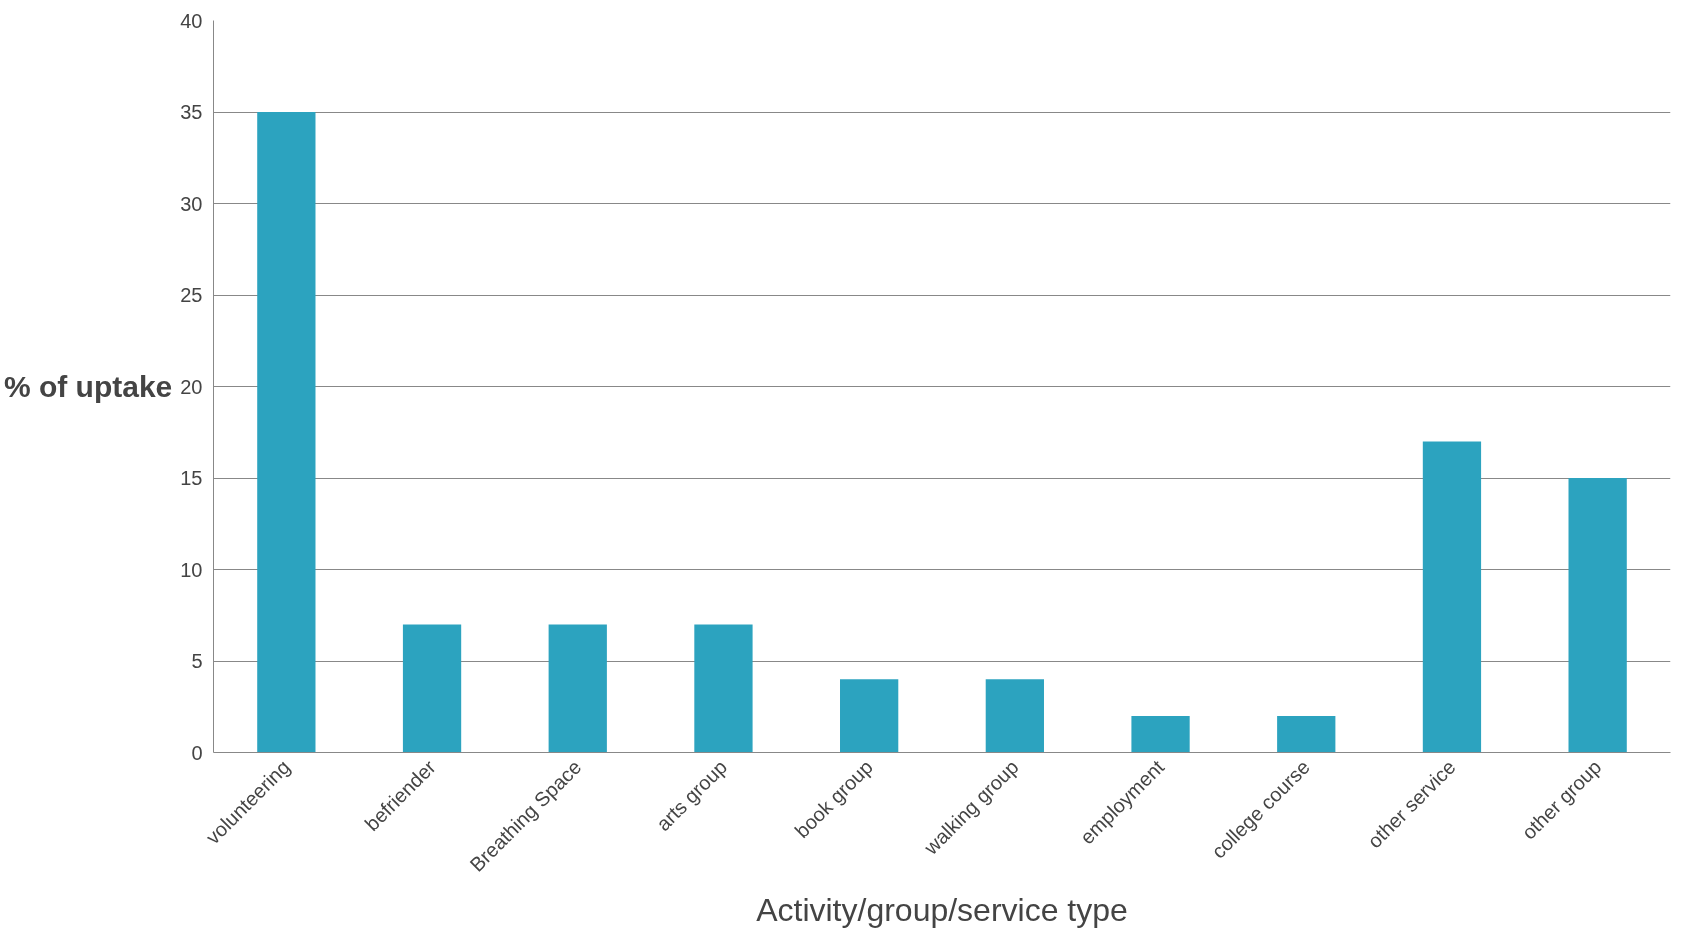 The width and height of the screenshot is (1690, 939). Describe the element at coordinates (191, 112) in the screenshot. I see `y-tick-label: 35` at that location.